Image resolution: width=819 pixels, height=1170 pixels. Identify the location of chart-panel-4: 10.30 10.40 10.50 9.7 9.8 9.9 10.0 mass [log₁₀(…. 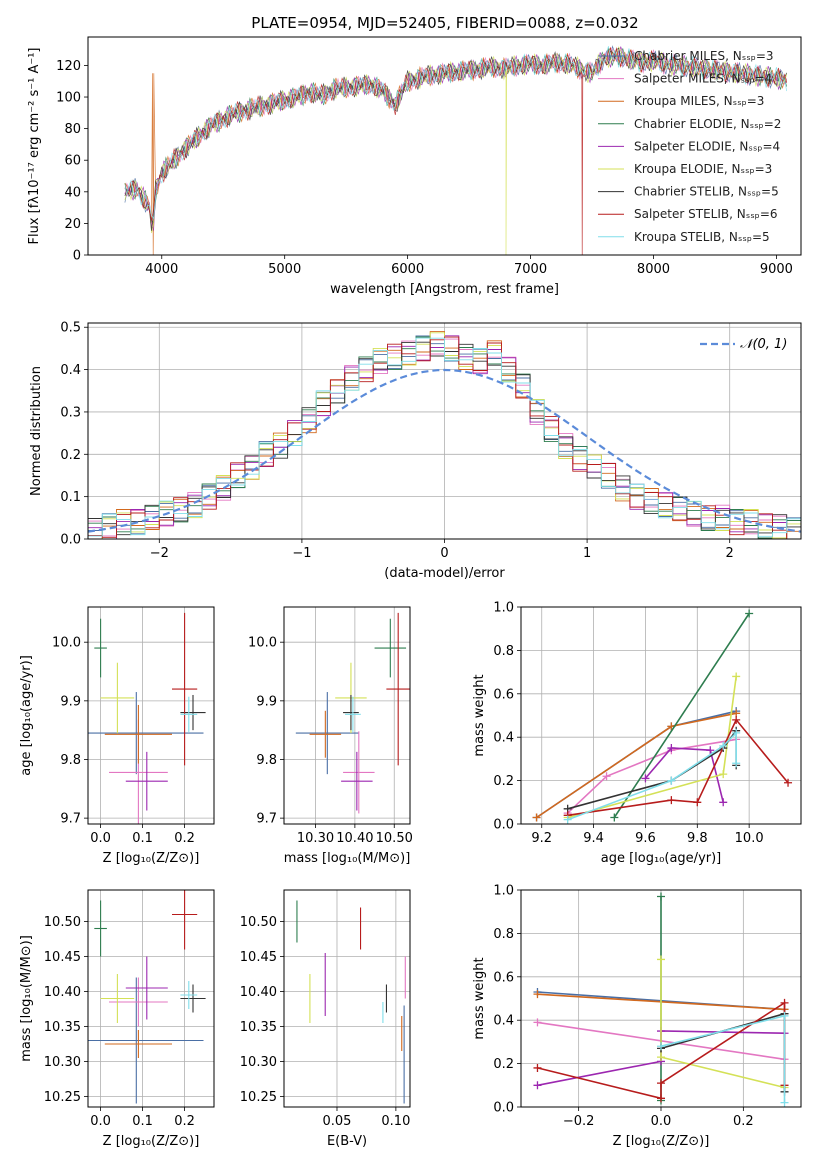
(330, 736).